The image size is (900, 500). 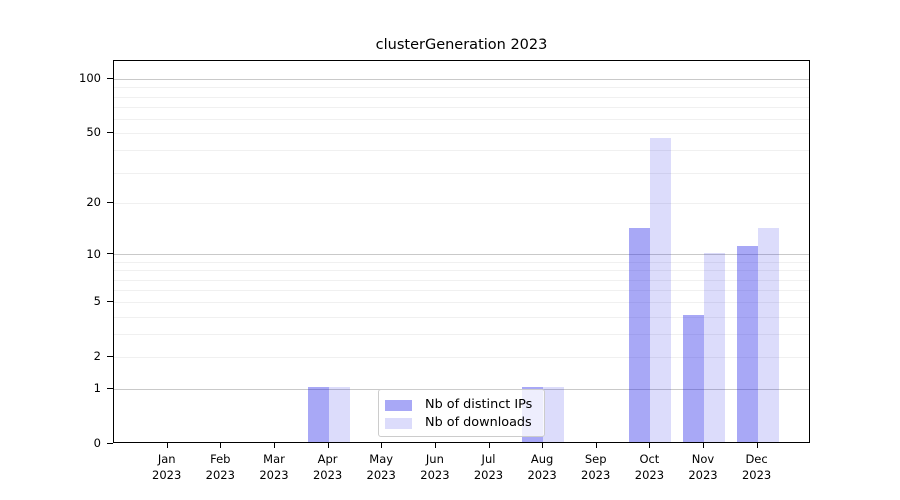 What do you see at coordinates (328, 445) in the screenshot?
I see `x-tick-mark-apr` at bounding box center [328, 445].